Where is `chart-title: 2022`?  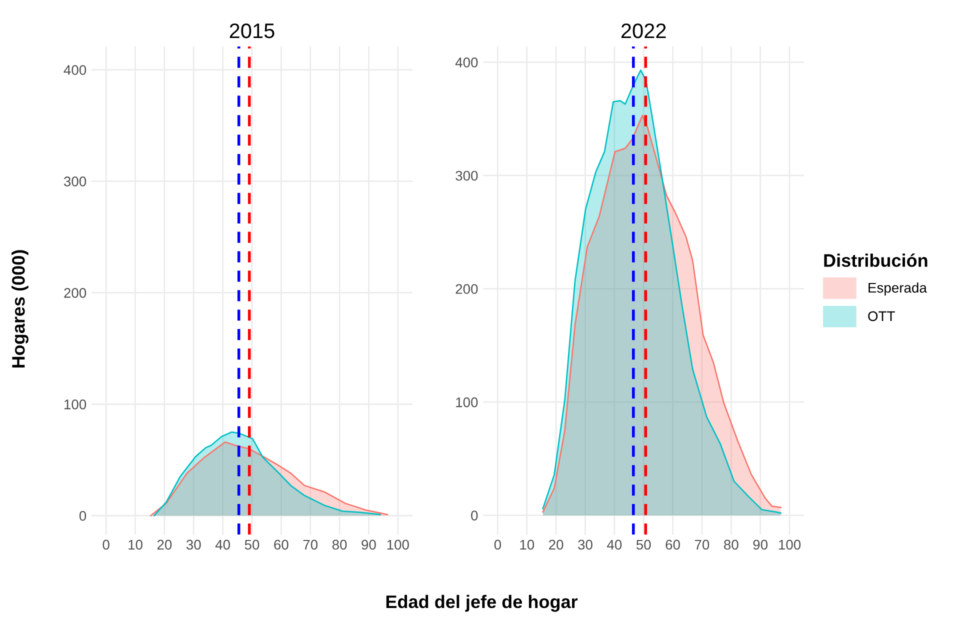 chart-title: 2022 is located at coordinates (643, 30).